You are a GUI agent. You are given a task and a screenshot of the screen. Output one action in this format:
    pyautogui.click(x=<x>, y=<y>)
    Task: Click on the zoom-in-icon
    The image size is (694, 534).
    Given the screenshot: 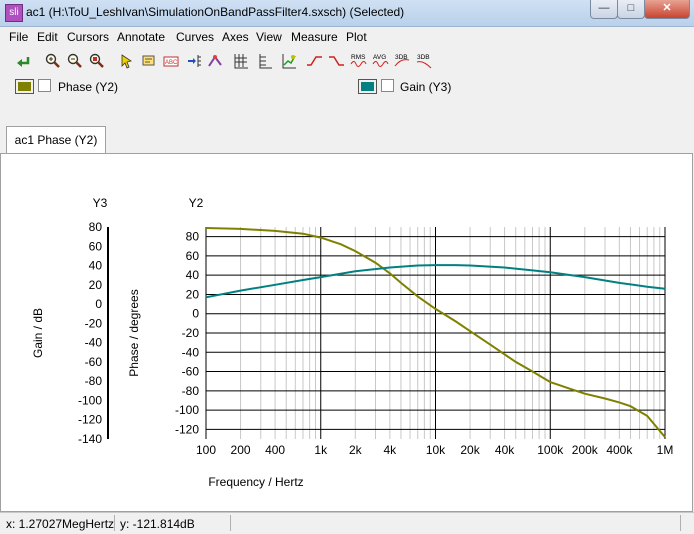 What is the action you would take?
    pyautogui.click(x=52, y=60)
    